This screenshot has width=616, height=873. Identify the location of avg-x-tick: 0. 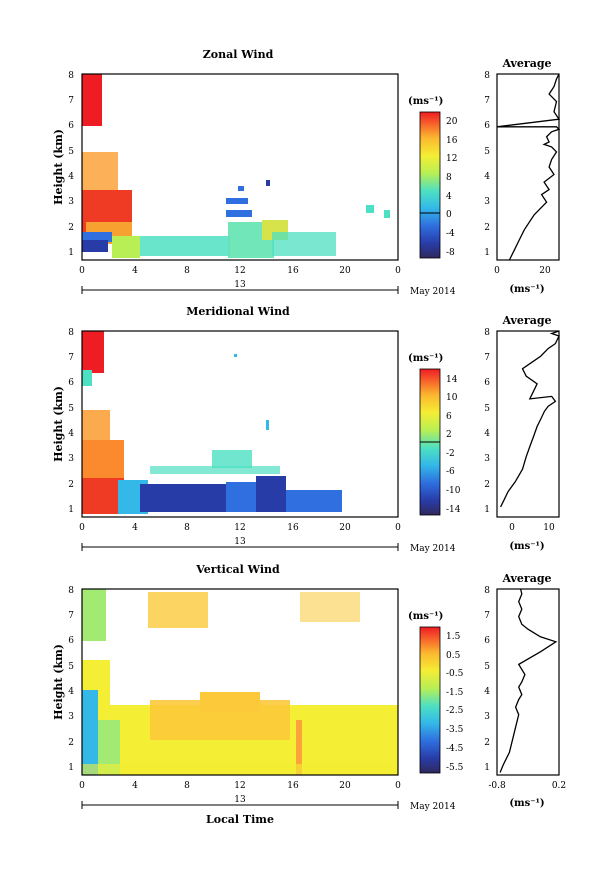
(497, 271).